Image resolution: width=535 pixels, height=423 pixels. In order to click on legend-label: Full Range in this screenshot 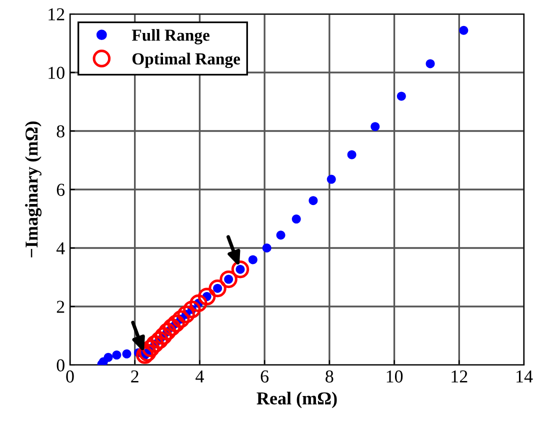, I will do `click(171, 36)`.